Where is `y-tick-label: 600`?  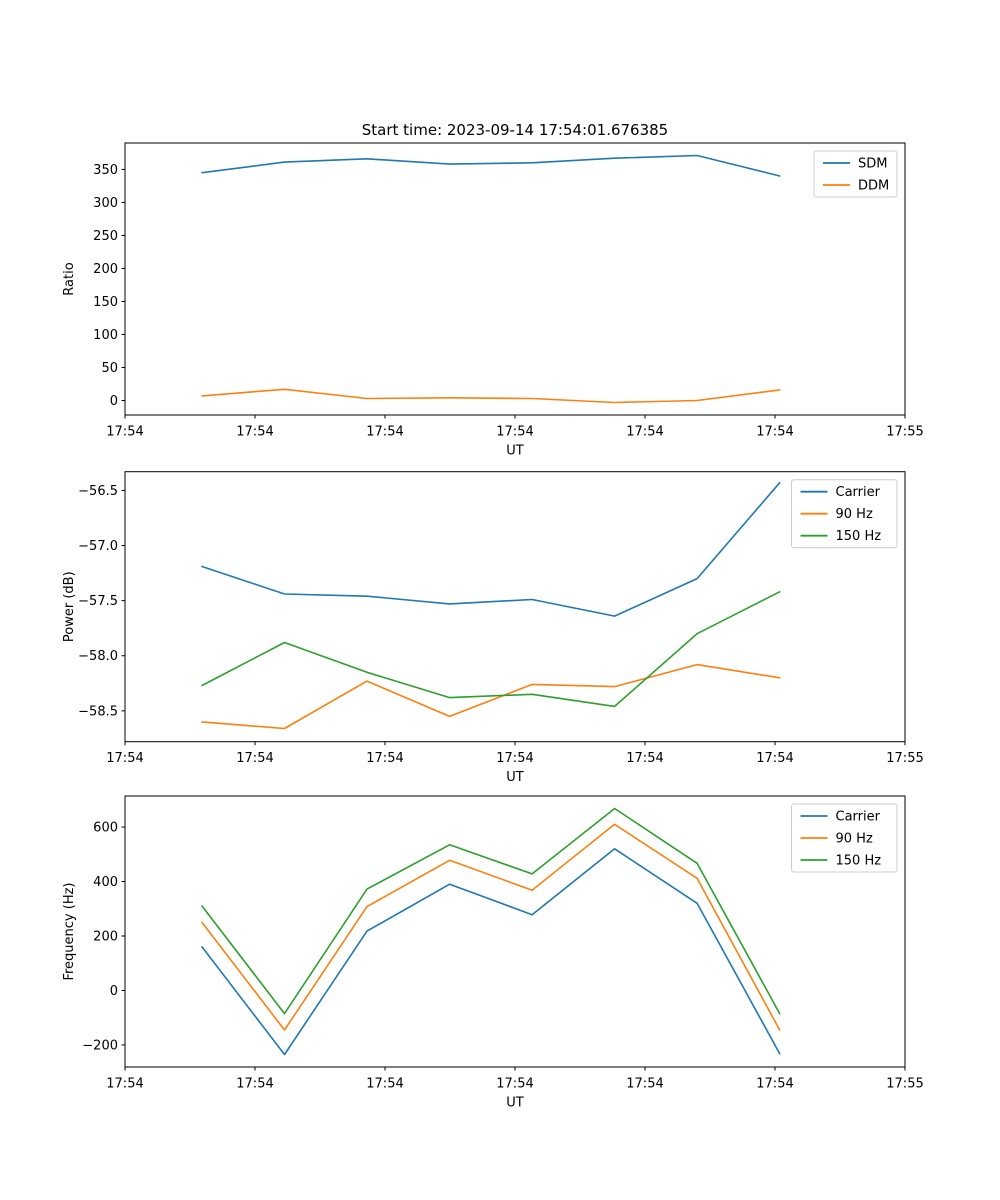
y-tick-label: 600 is located at coordinates (105, 828).